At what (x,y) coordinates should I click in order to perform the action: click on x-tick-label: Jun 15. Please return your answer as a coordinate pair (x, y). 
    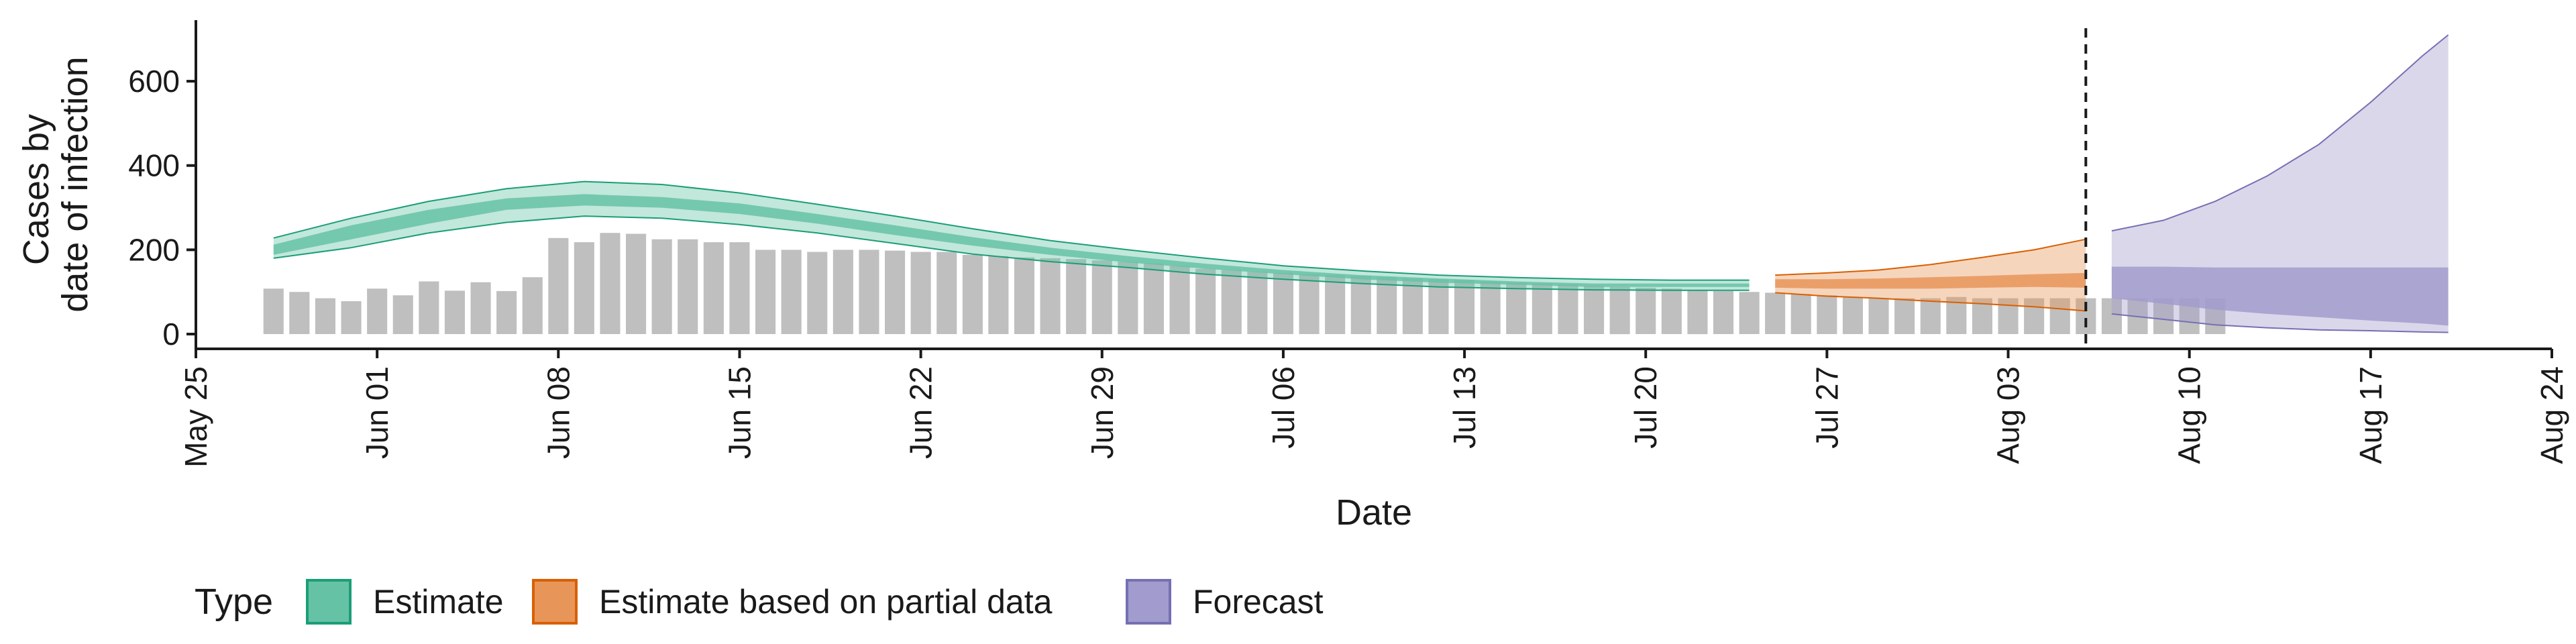
    Looking at the image, I should click on (739, 412).